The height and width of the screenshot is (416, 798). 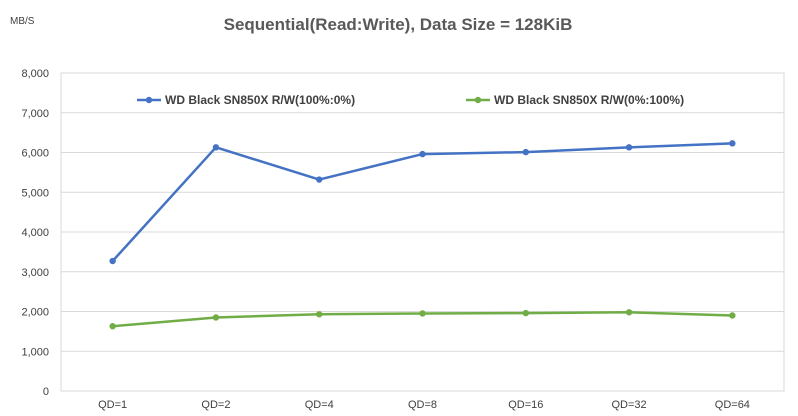 What do you see at coordinates (35, 74) in the screenshot?
I see `y-tick-label: 8,000` at bounding box center [35, 74].